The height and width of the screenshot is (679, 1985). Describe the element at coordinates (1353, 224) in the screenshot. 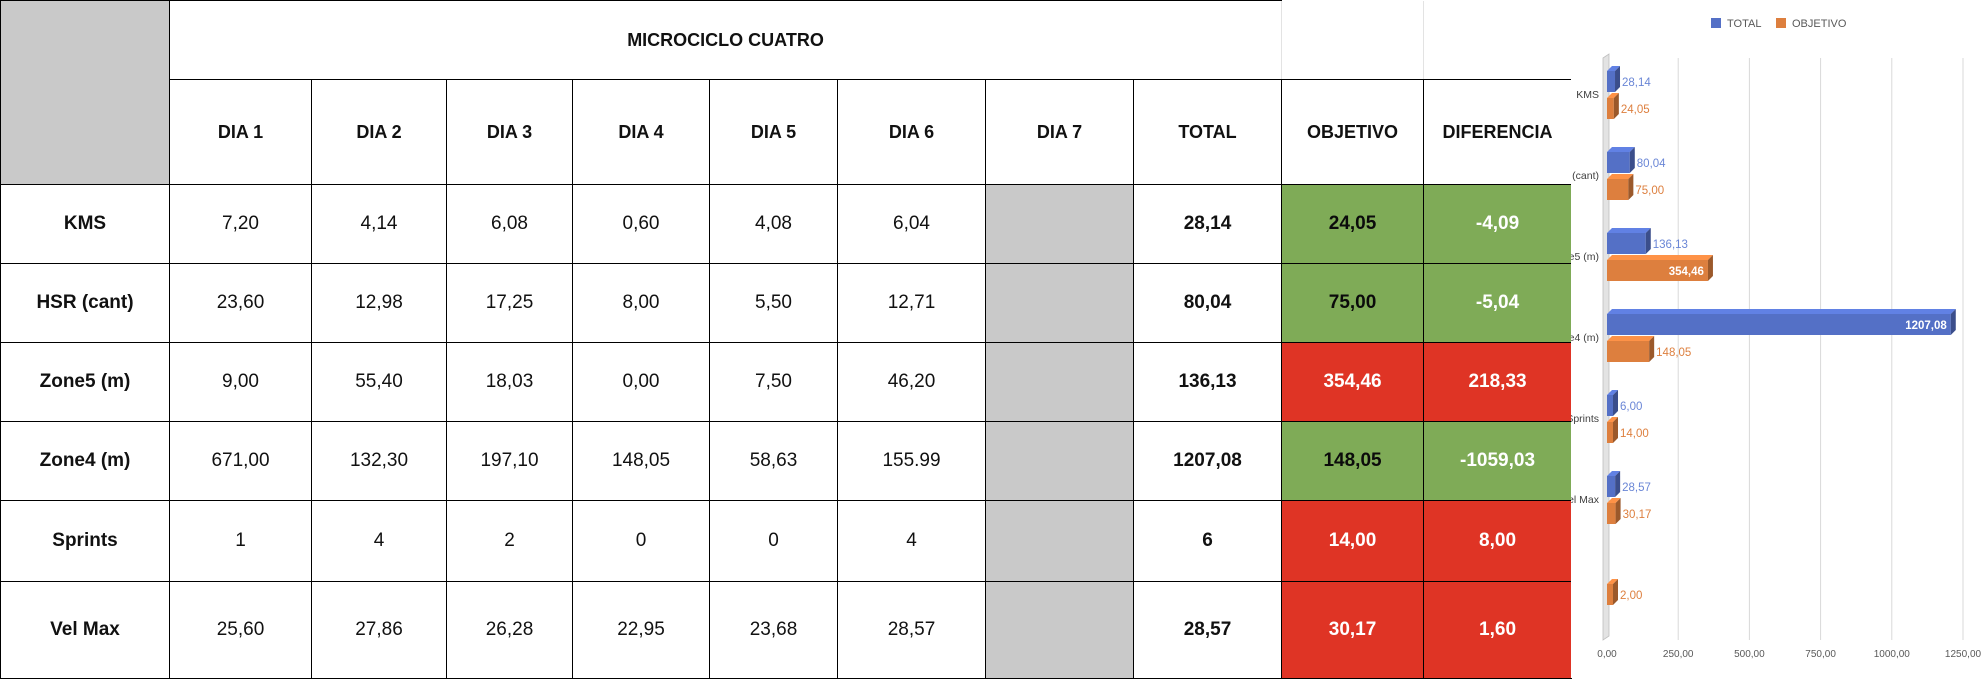

I see `objetivo-cell: 24,05` at that location.